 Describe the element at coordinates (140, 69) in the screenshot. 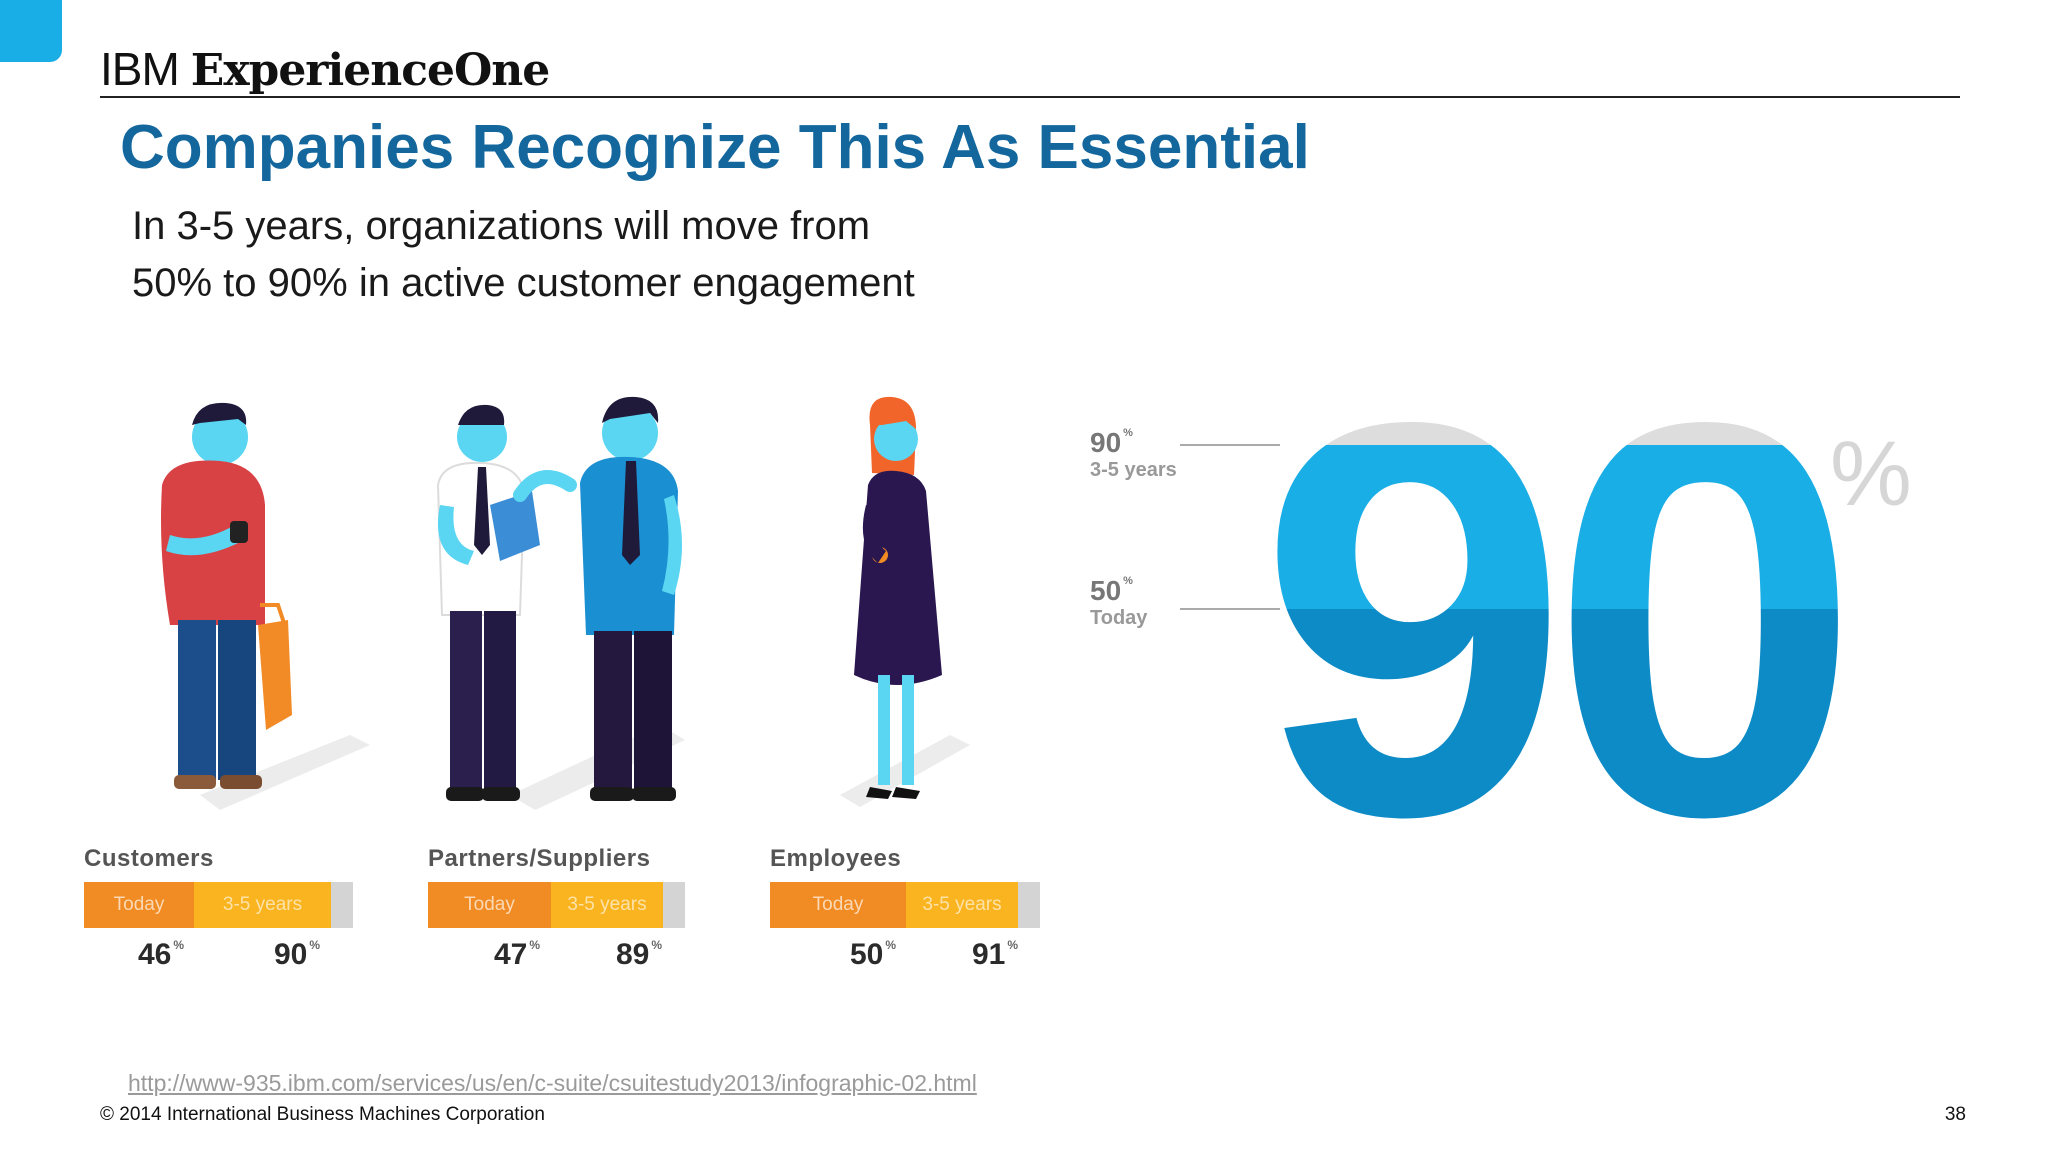

I see `logo-ibm-text: IBM` at that location.